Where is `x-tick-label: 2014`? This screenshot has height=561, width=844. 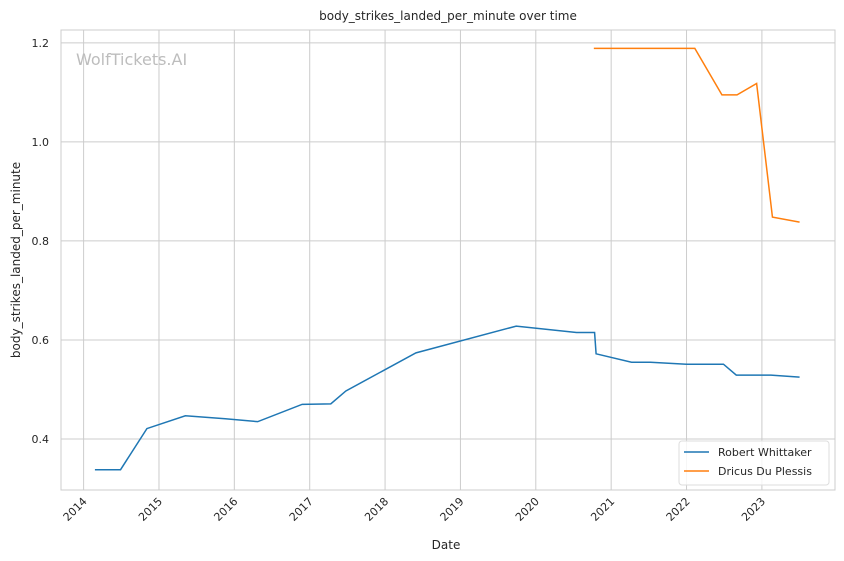
x-tick-label: 2014 is located at coordinates (75, 509).